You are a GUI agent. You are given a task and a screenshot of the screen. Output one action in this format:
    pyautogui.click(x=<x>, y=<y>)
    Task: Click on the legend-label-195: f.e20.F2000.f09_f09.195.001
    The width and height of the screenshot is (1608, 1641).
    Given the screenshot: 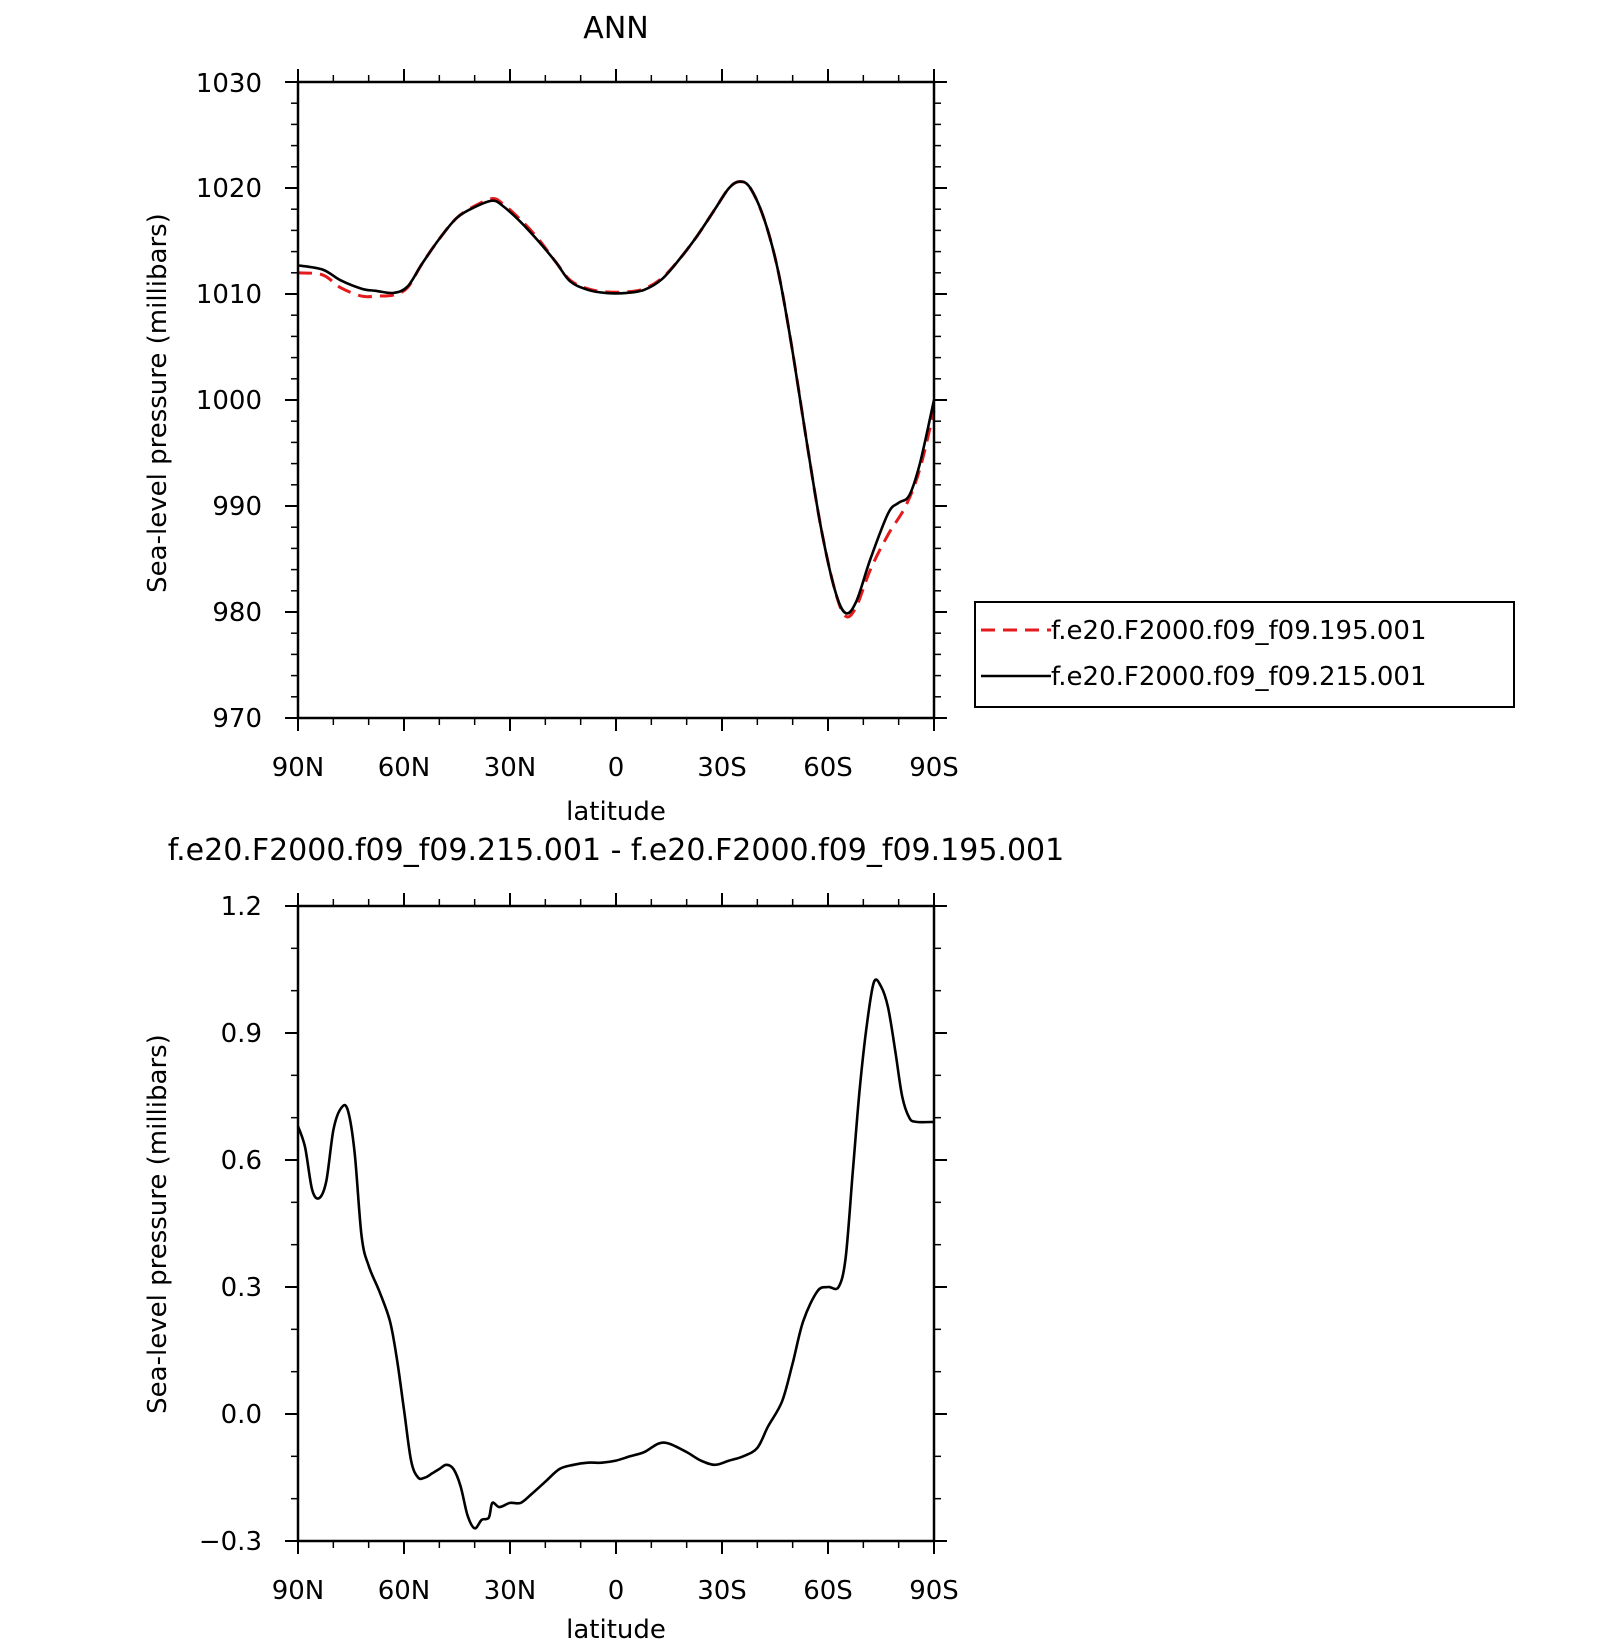 What is the action you would take?
    pyautogui.click(x=1239, y=631)
    